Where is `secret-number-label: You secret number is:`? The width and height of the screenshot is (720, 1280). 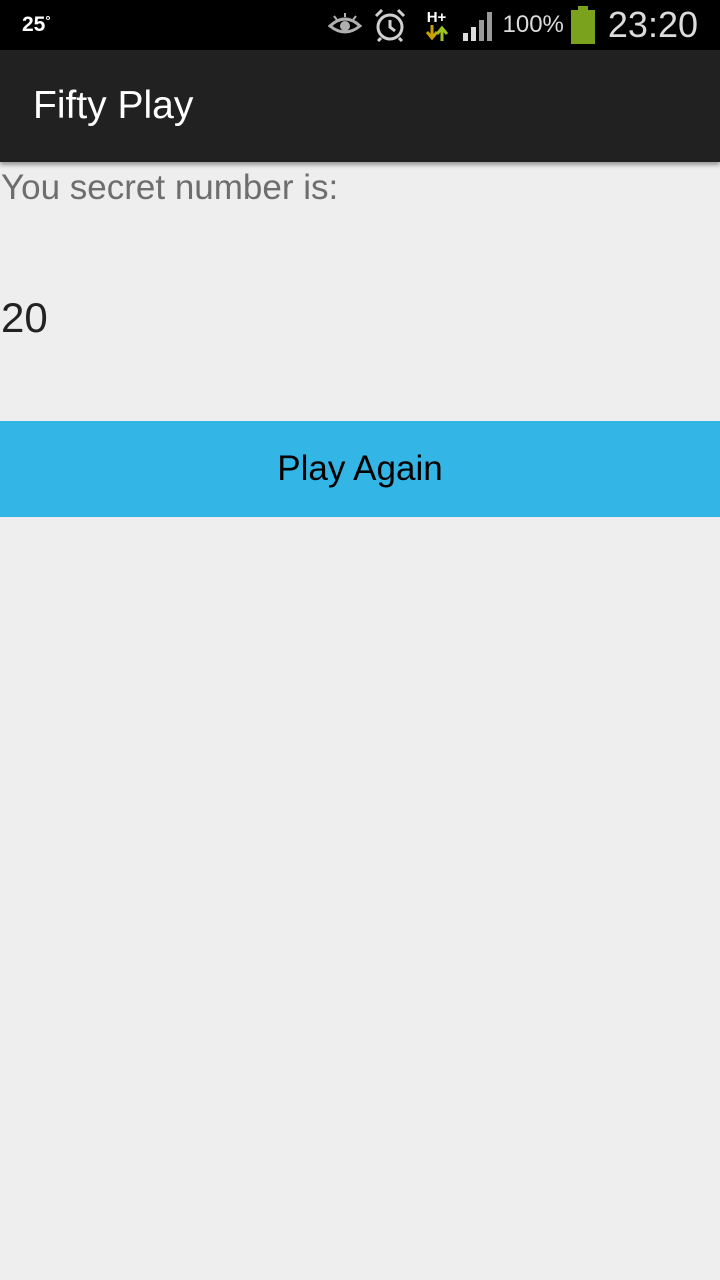 secret-number-label: You secret number is: is located at coordinates (170, 187).